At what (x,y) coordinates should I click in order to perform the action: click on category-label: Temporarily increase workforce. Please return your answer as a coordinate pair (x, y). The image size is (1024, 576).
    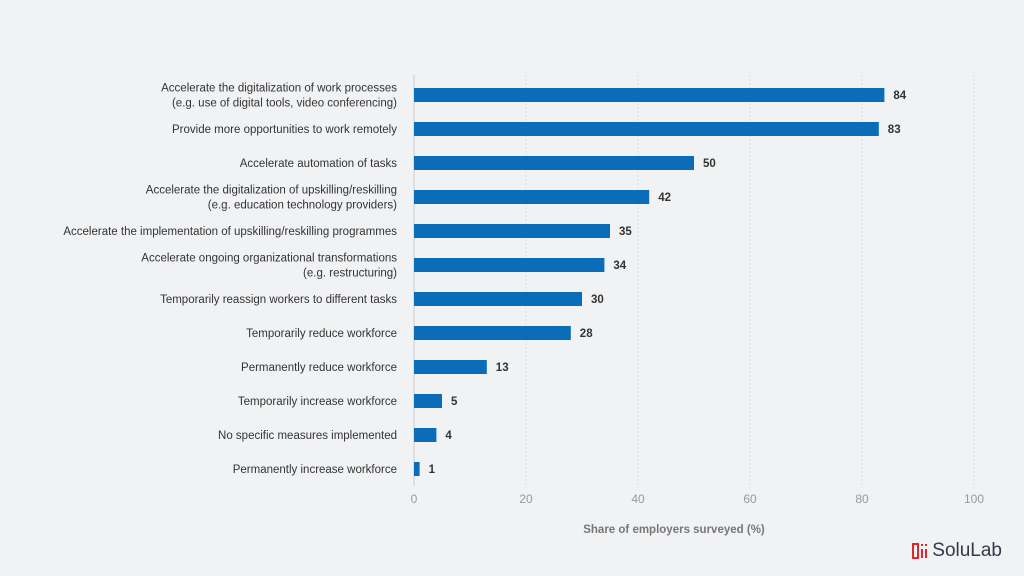
    Looking at the image, I should click on (317, 402).